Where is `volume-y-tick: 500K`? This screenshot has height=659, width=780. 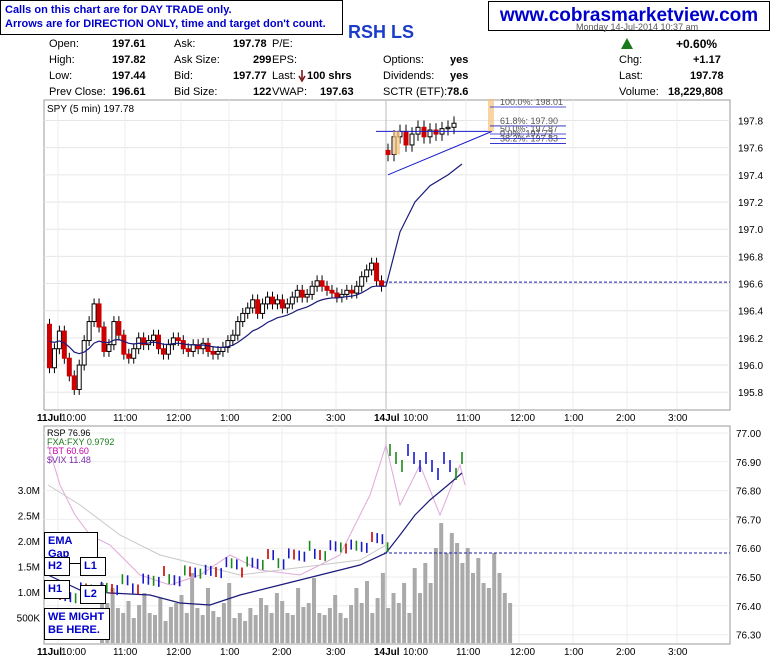
volume-y-tick: 500K is located at coordinates (29, 619).